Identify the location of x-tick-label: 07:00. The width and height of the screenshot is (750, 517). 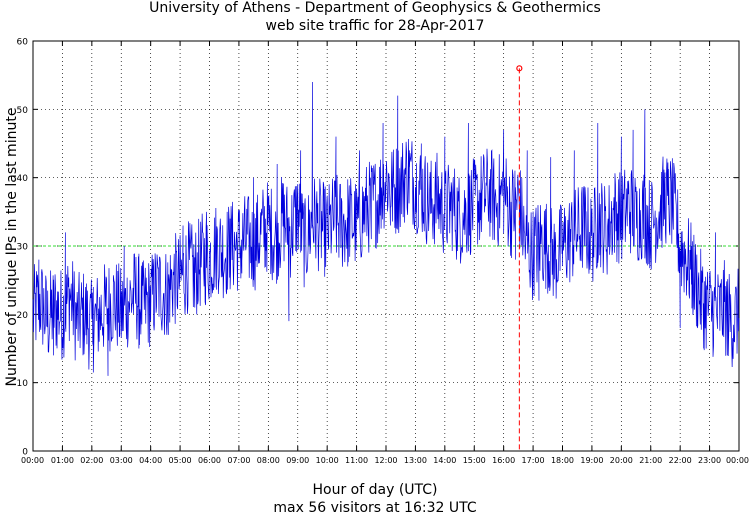
(238, 460).